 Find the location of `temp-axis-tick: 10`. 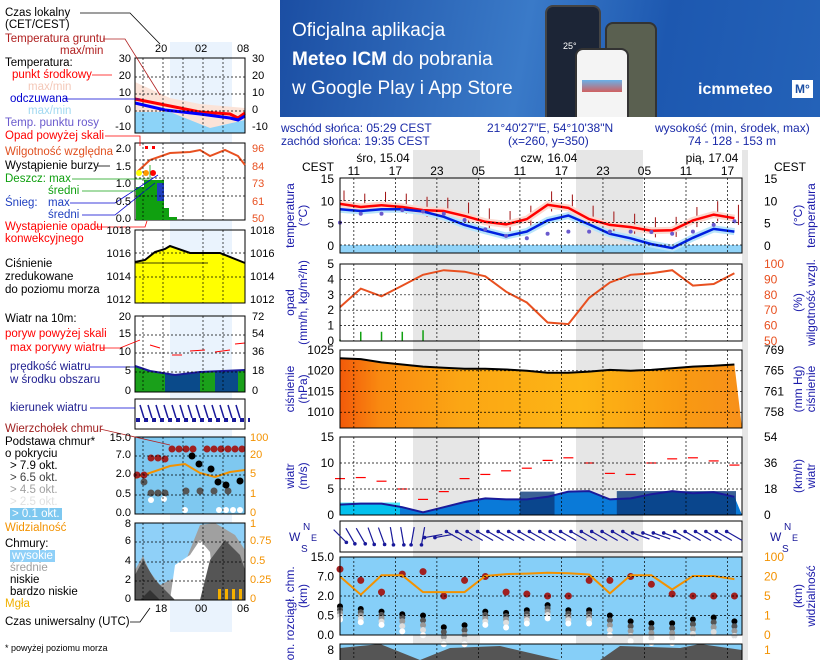

temp-axis-tick: 10 is located at coordinates (124, 93).